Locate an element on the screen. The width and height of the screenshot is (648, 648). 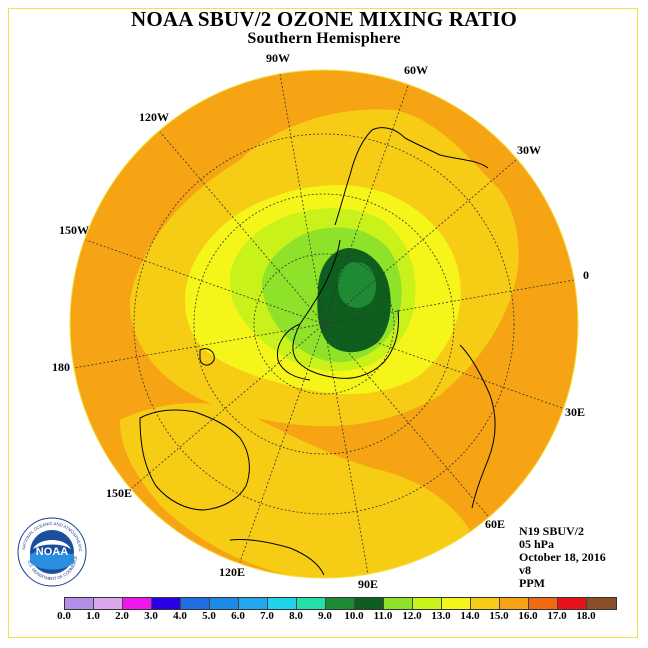
map-subtitle: Southern Hemisphere is located at coordinates (324, 38).